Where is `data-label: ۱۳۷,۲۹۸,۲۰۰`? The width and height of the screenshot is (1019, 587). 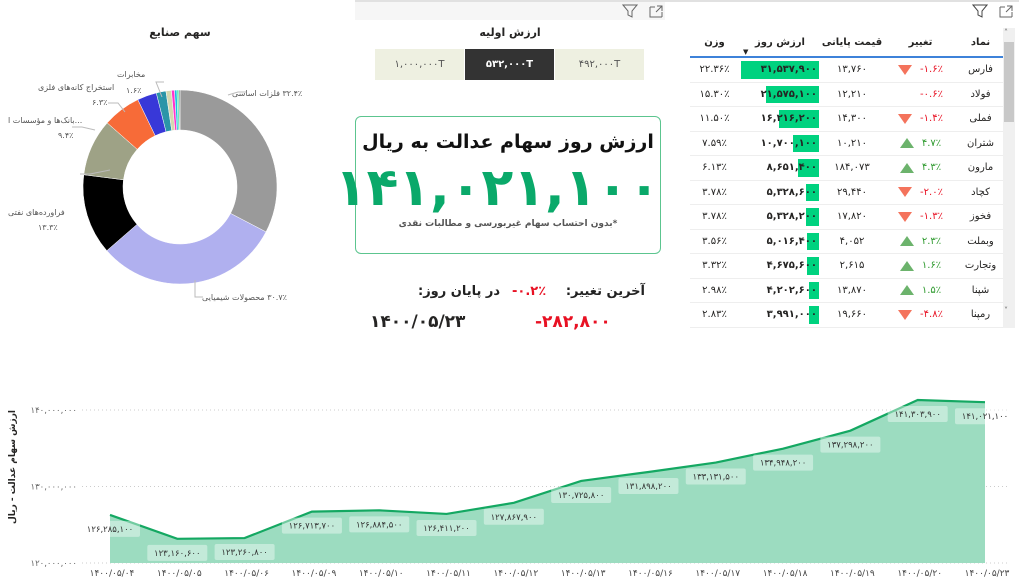
data-label: ۱۳۷,۲۹۸,۲۰۰ is located at coordinates (850, 446).